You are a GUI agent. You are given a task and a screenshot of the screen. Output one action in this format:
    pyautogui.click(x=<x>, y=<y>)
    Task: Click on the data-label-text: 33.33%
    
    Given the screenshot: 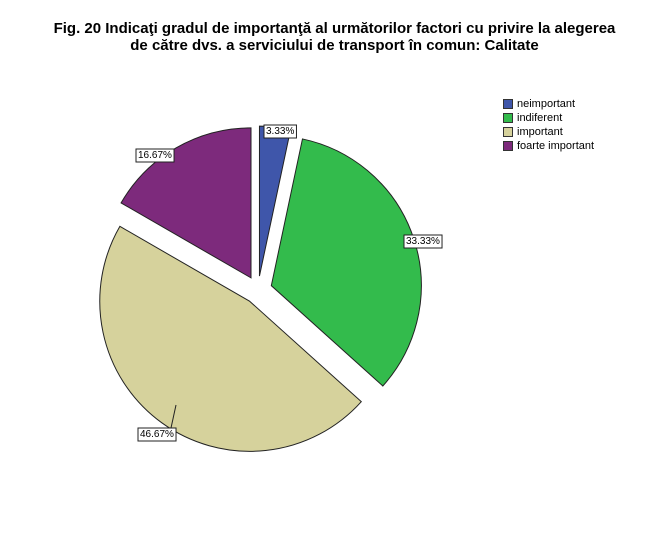 What is the action you would take?
    pyautogui.click(x=423, y=241)
    